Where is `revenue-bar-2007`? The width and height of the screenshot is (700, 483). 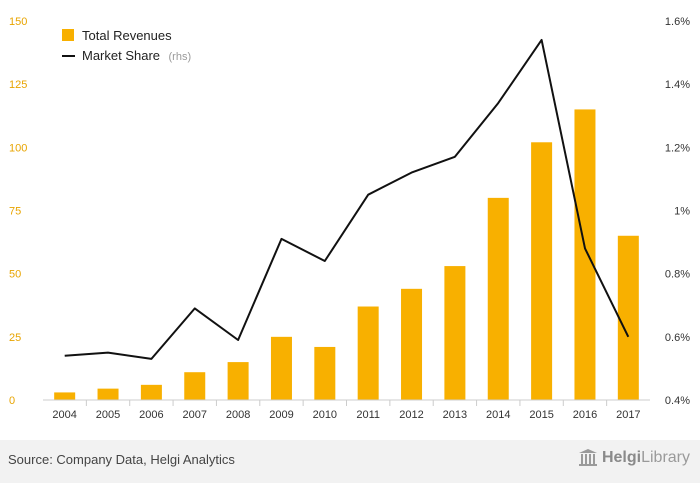
revenue-bar-2007 is located at coordinates (195, 386).